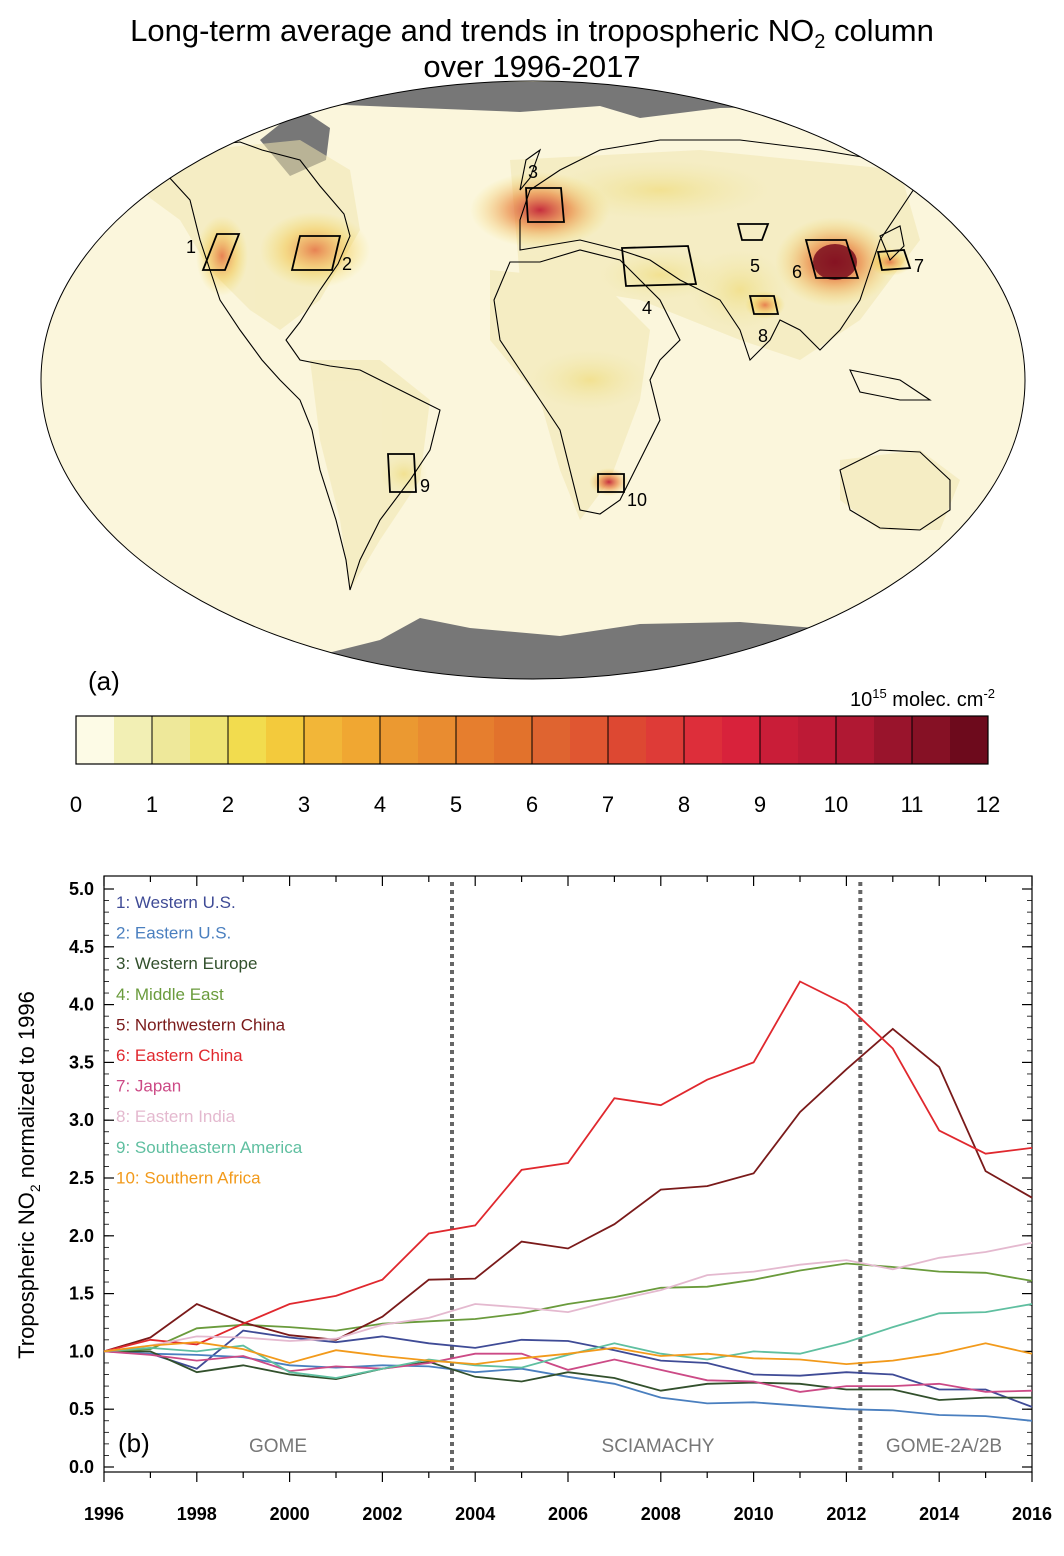 This screenshot has width=1064, height=1556. Describe the element at coordinates (760, 804) in the screenshot. I see `colorbar-tick-label: 9` at that location.